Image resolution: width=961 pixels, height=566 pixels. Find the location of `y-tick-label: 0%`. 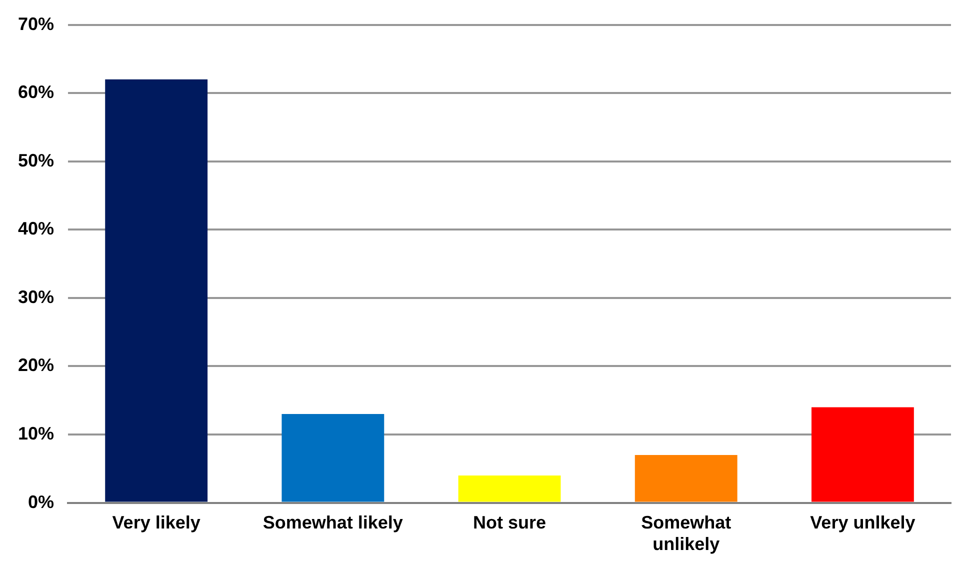

y-tick-label: 0% is located at coordinates (41, 502).